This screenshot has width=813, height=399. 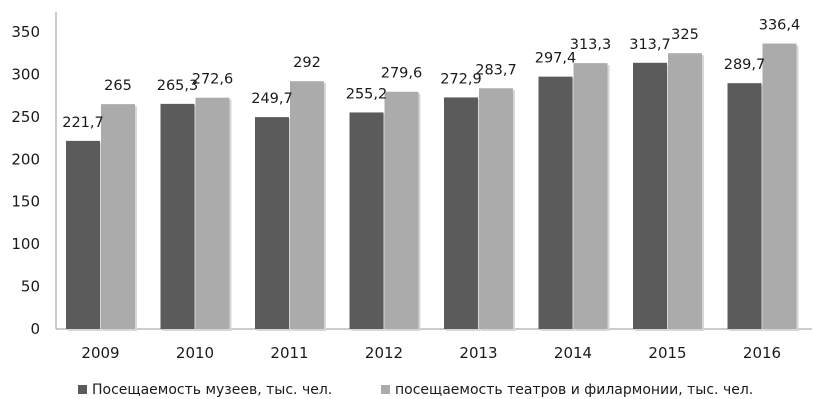 What do you see at coordinates (118, 86) in the screenshot?
I see `data-label: 265` at bounding box center [118, 86].